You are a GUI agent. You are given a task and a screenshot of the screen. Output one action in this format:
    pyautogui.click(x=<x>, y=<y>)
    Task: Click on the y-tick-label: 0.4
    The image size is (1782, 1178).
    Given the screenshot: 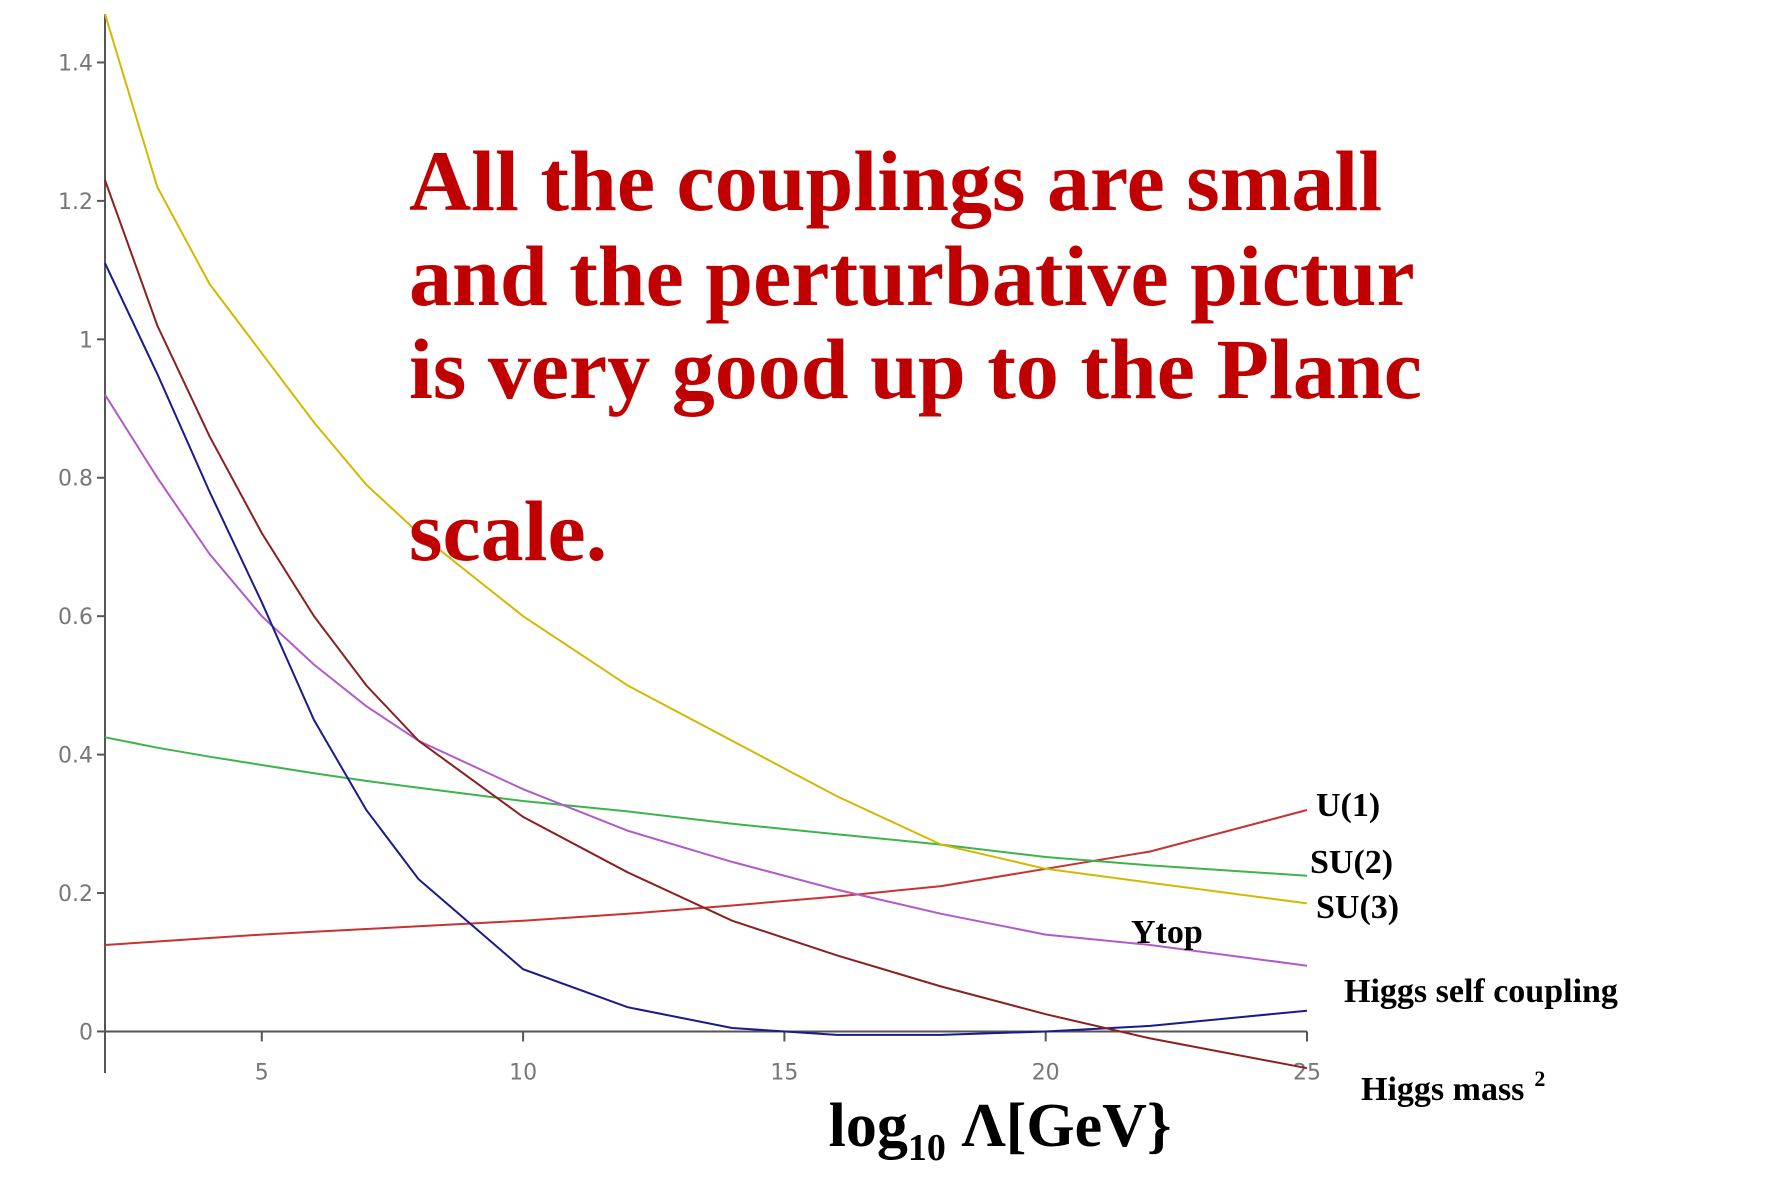 What is the action you would take?
    pyautogui.click(x=75, y=756)
    